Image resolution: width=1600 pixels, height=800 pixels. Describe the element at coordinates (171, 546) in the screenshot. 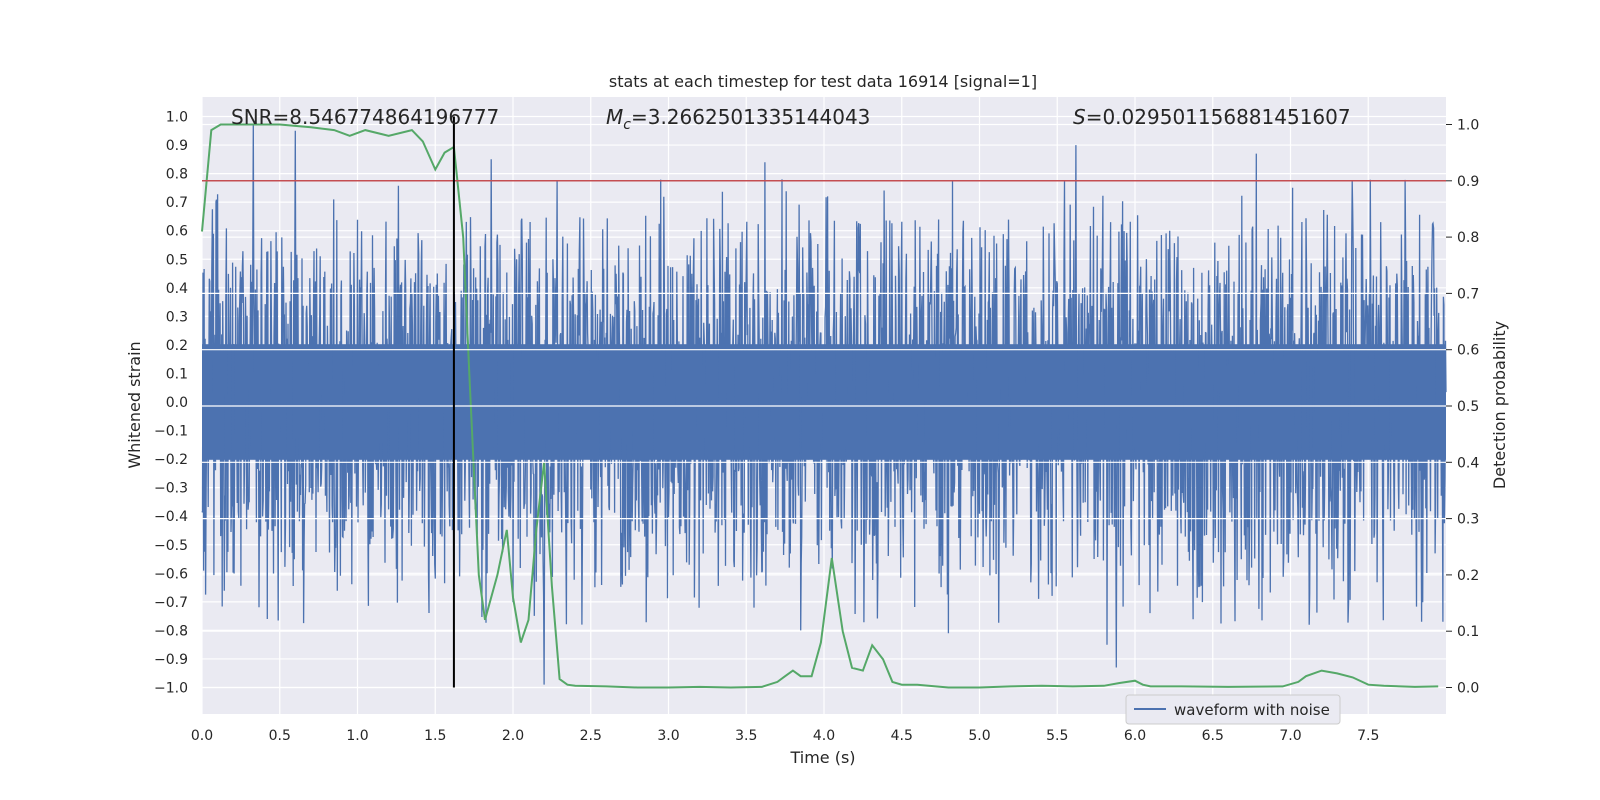

I see `y-tick-label: −0.5` at that location.